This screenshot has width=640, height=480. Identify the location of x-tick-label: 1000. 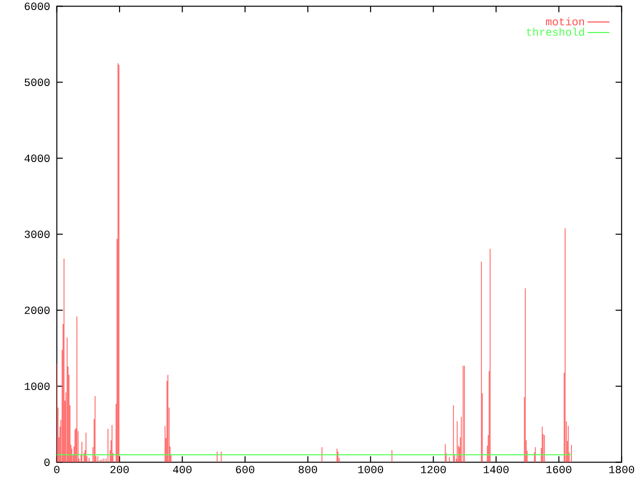
(371, 470).